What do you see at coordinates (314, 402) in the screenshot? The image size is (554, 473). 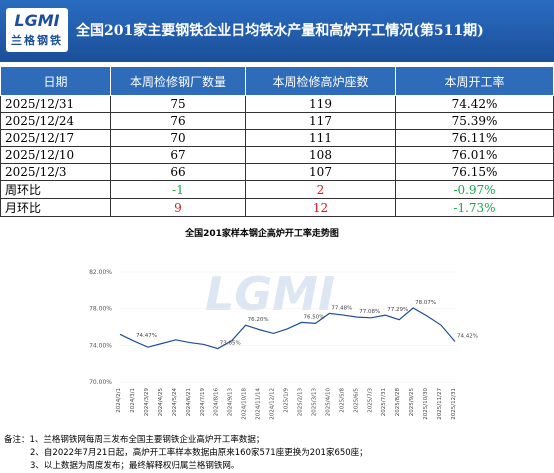 I see `x-tick-label: 2025/3/13` at bounding box center [314, 402].